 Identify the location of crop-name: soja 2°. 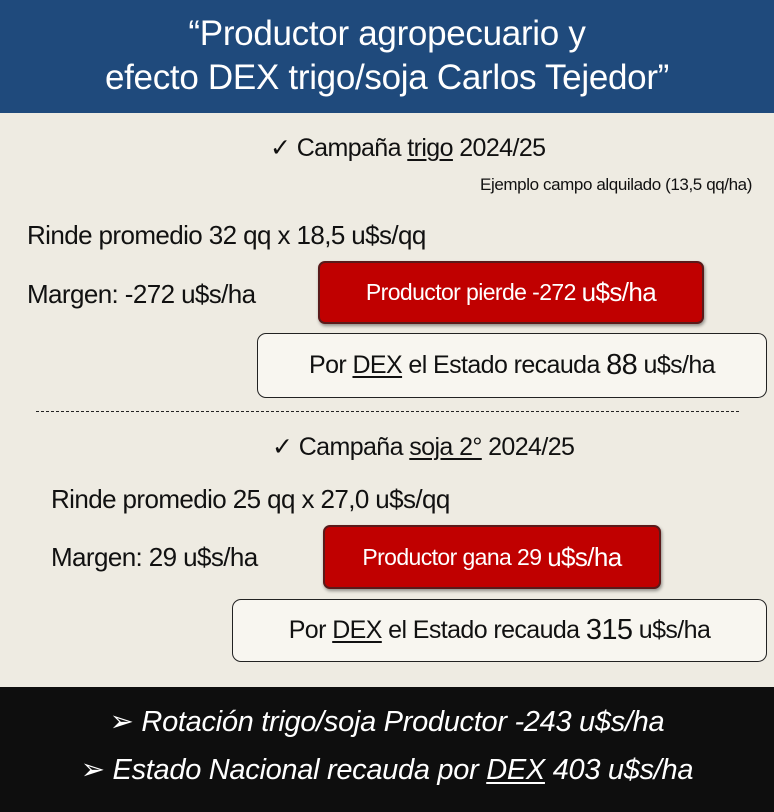
(445, 447).